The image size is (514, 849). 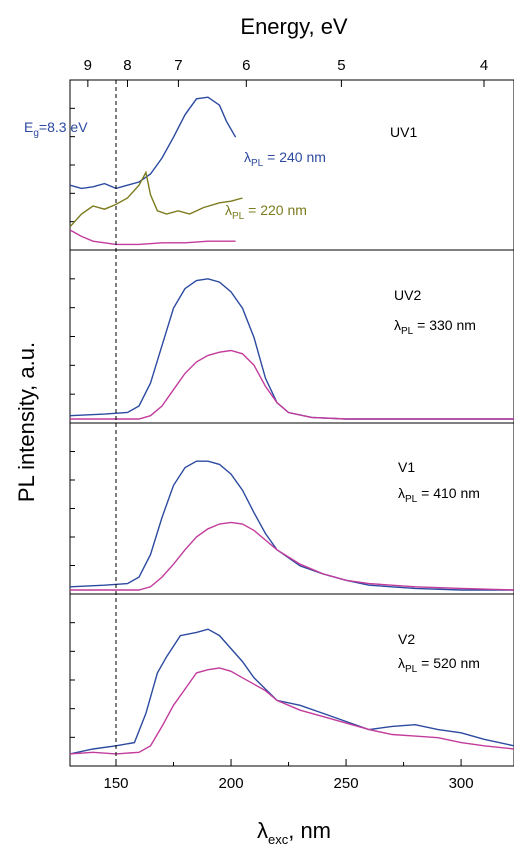 What do you see at coordinates (262, 830) in the screenshot?
I see `x-axis-title-lambda: λ` at bounding box center [262, 830].